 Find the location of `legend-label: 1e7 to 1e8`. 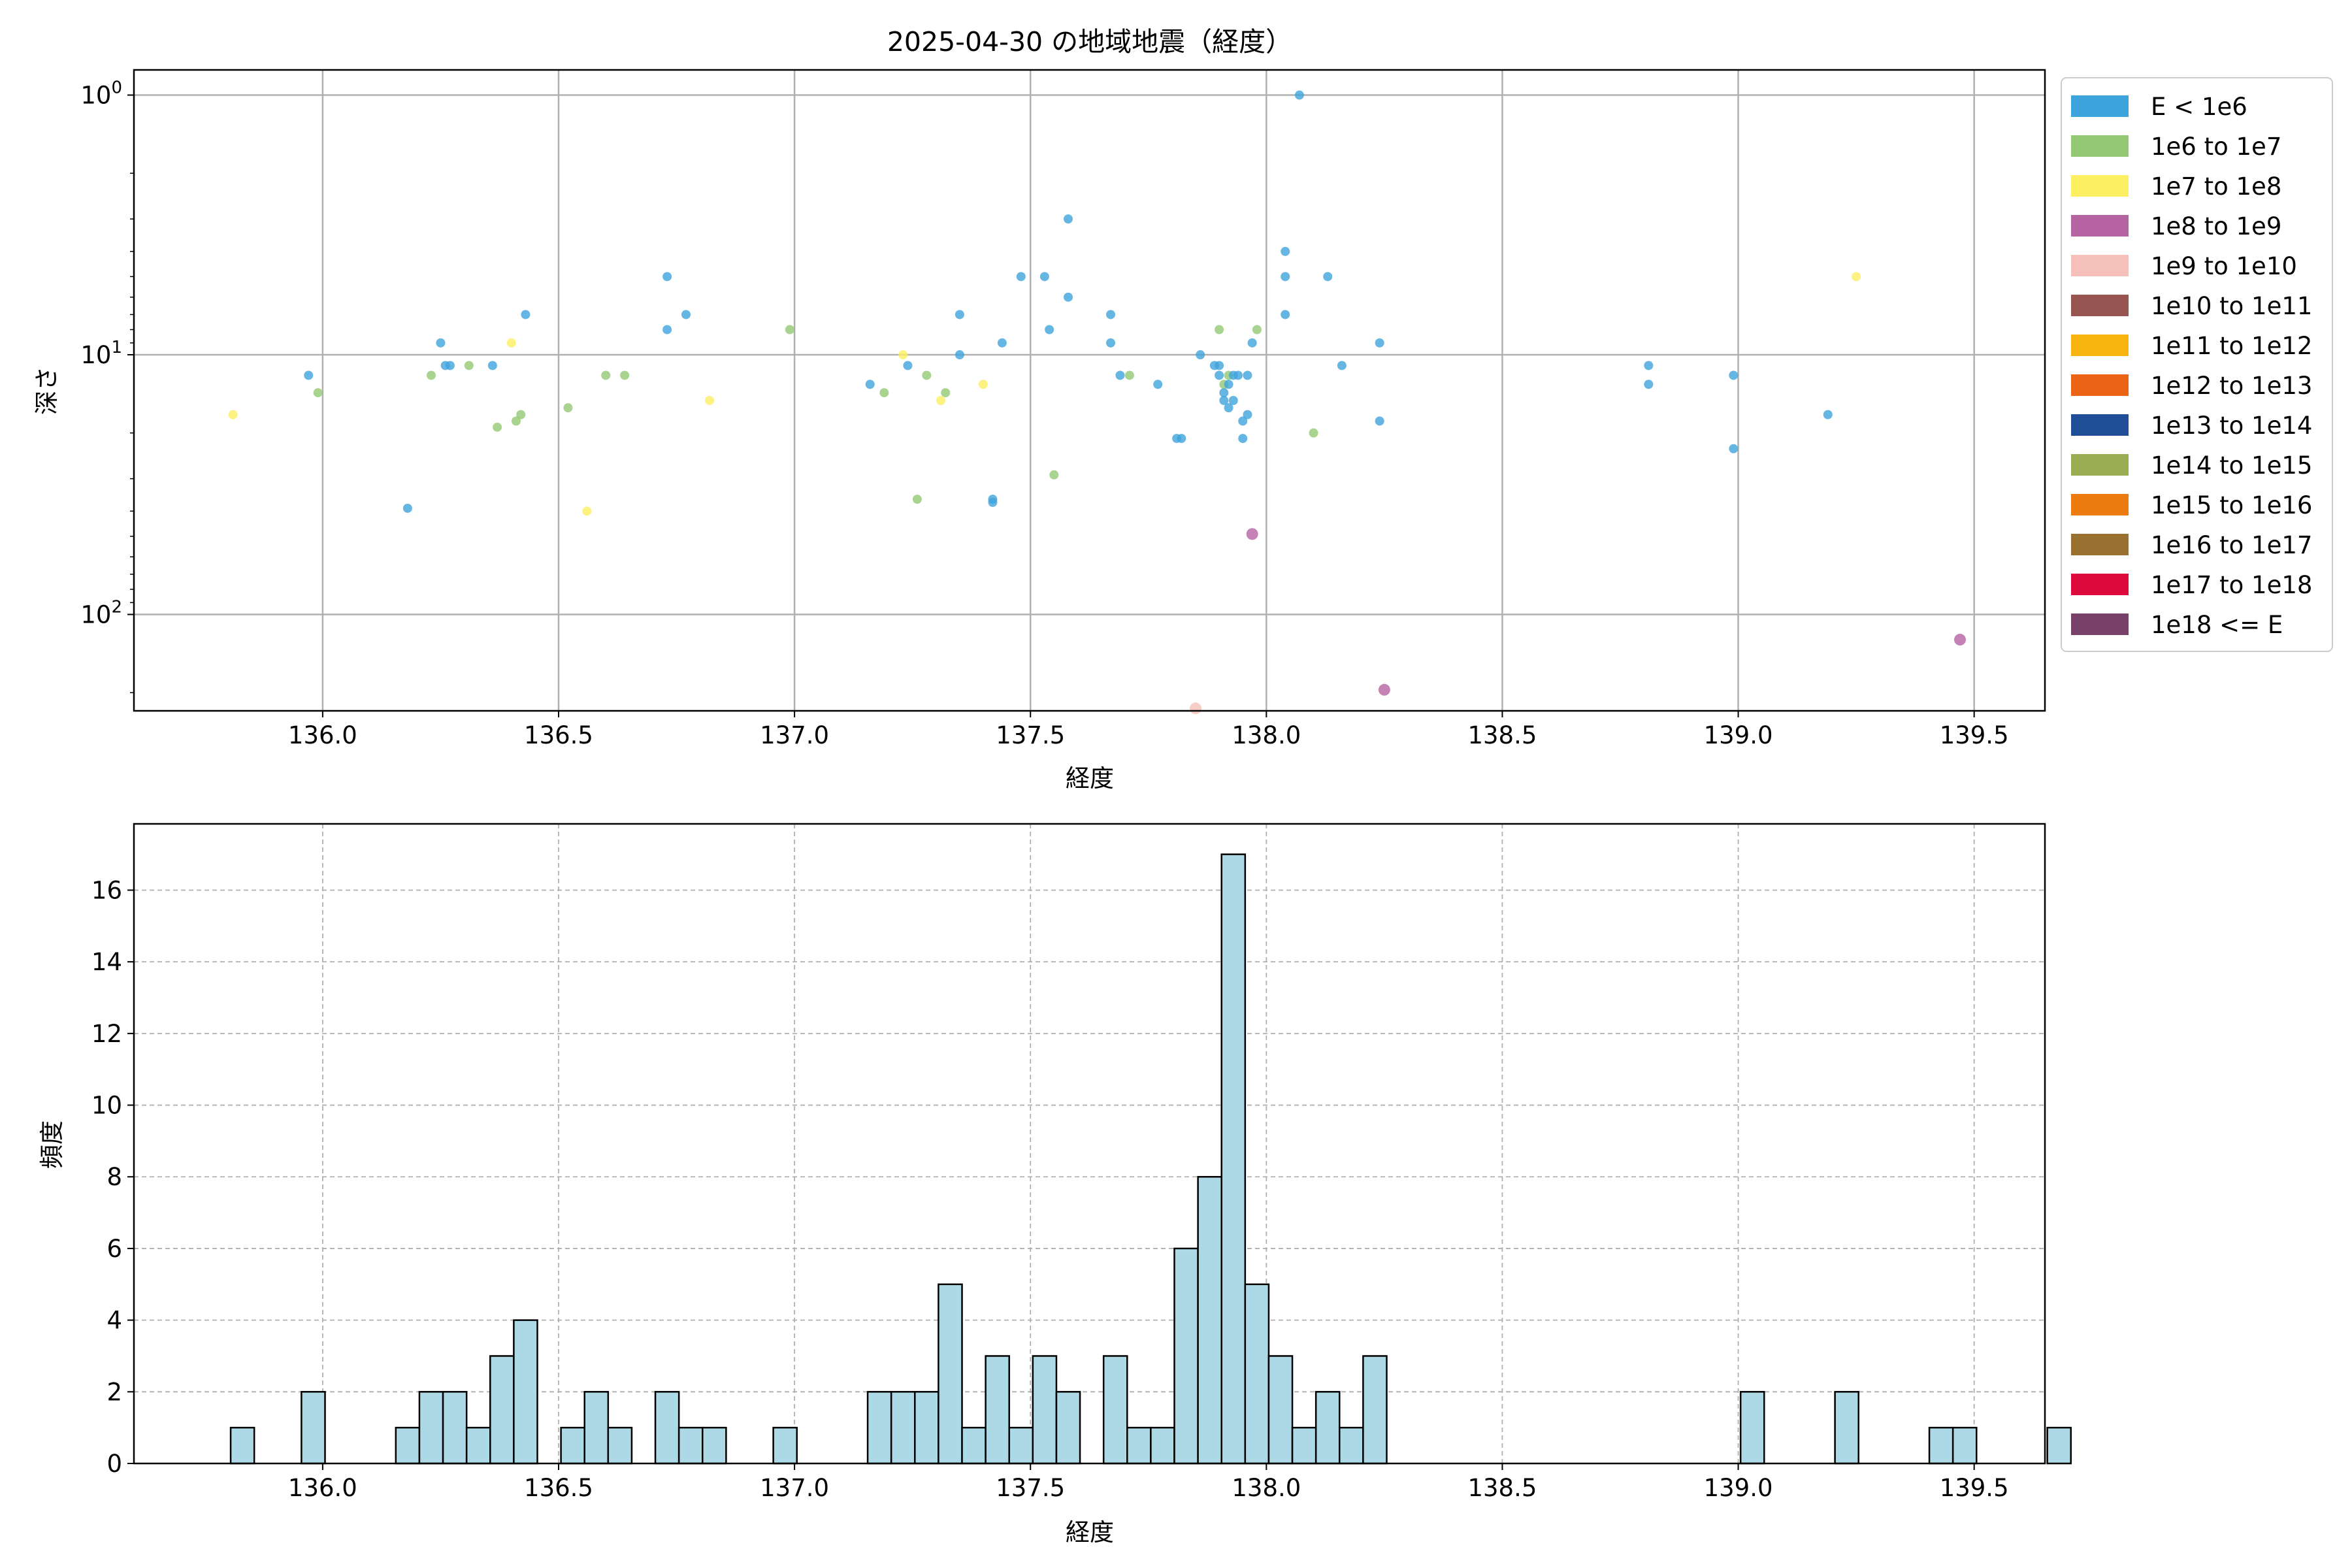

legend-label: 1e7 to 1e8 is located at coordinates (2216, 186).